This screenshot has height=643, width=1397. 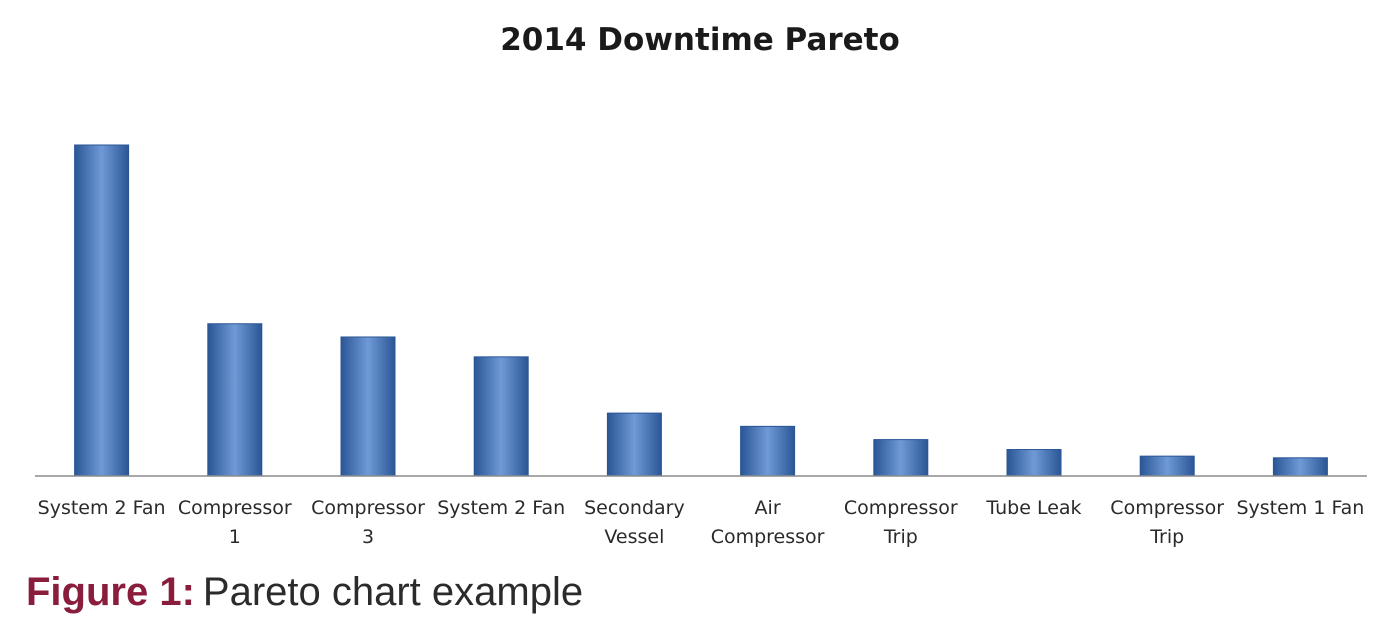 I want to click on x-tick-label-8: Tube Leak, so click(x=1033, y=508).